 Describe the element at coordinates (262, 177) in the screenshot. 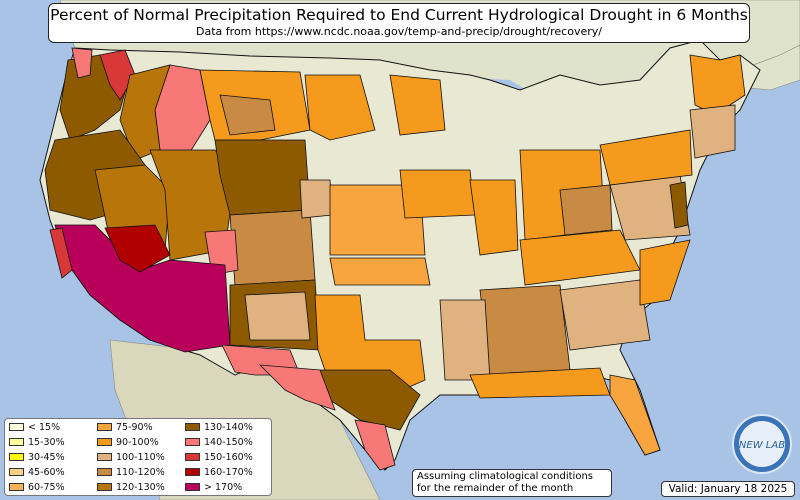

I see `region-wyoming-dark` at that location.